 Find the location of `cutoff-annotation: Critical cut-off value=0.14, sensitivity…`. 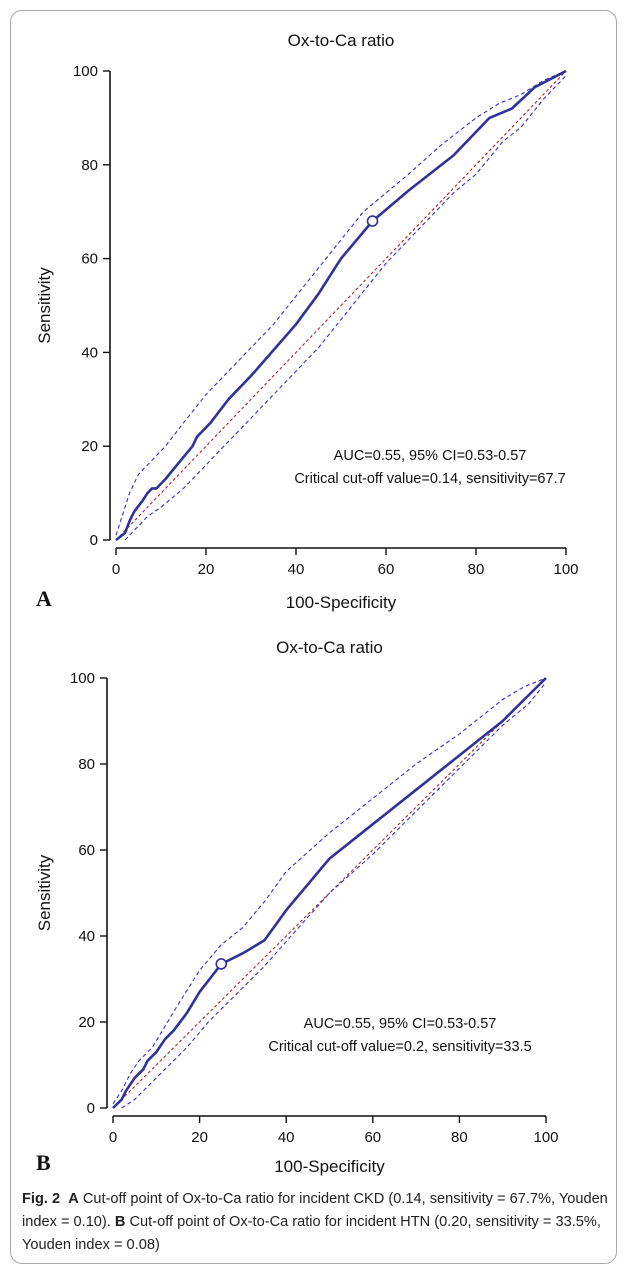

cutoff-annotation: Critical cut-off value=0.14, sensitivity… is located at coordinates (429, 479).